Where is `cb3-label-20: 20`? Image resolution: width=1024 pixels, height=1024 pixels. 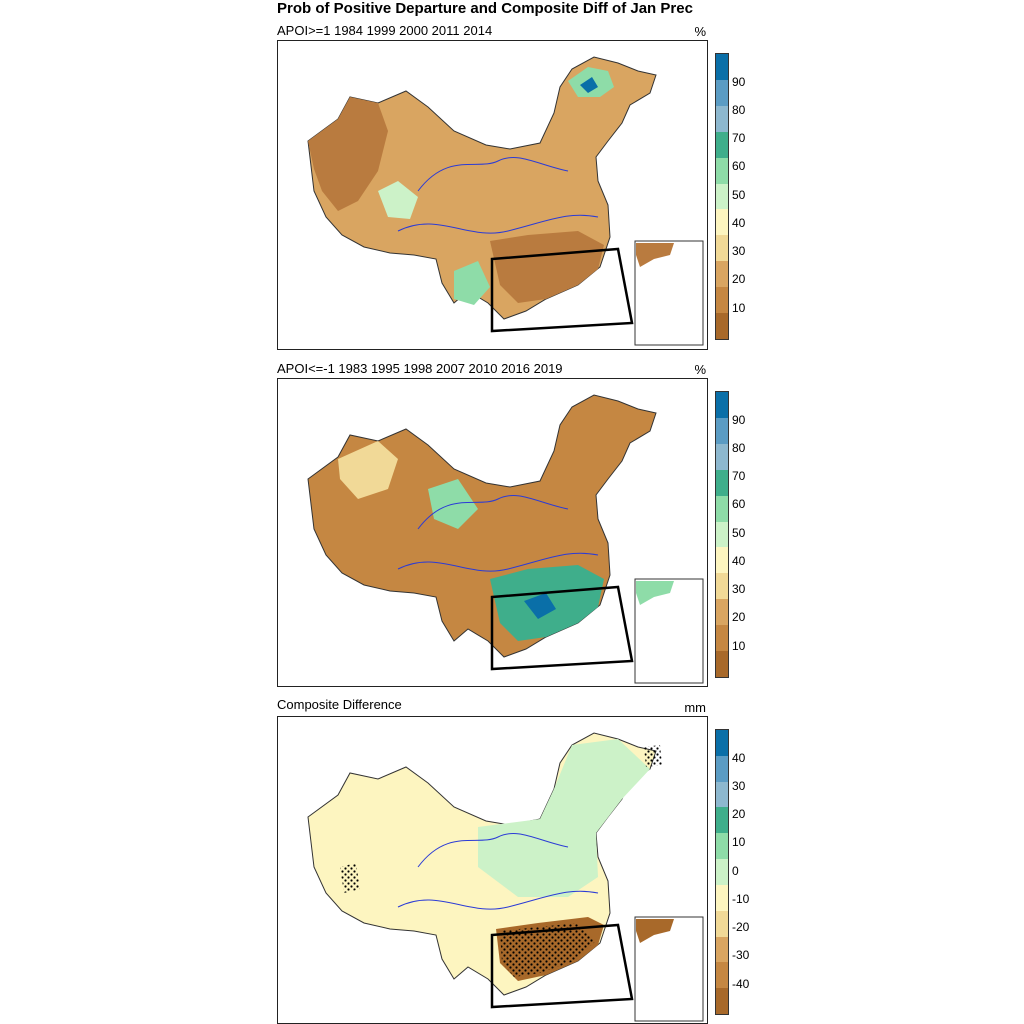
cb3-label-20: 20 is located at coordinates (739, 814).